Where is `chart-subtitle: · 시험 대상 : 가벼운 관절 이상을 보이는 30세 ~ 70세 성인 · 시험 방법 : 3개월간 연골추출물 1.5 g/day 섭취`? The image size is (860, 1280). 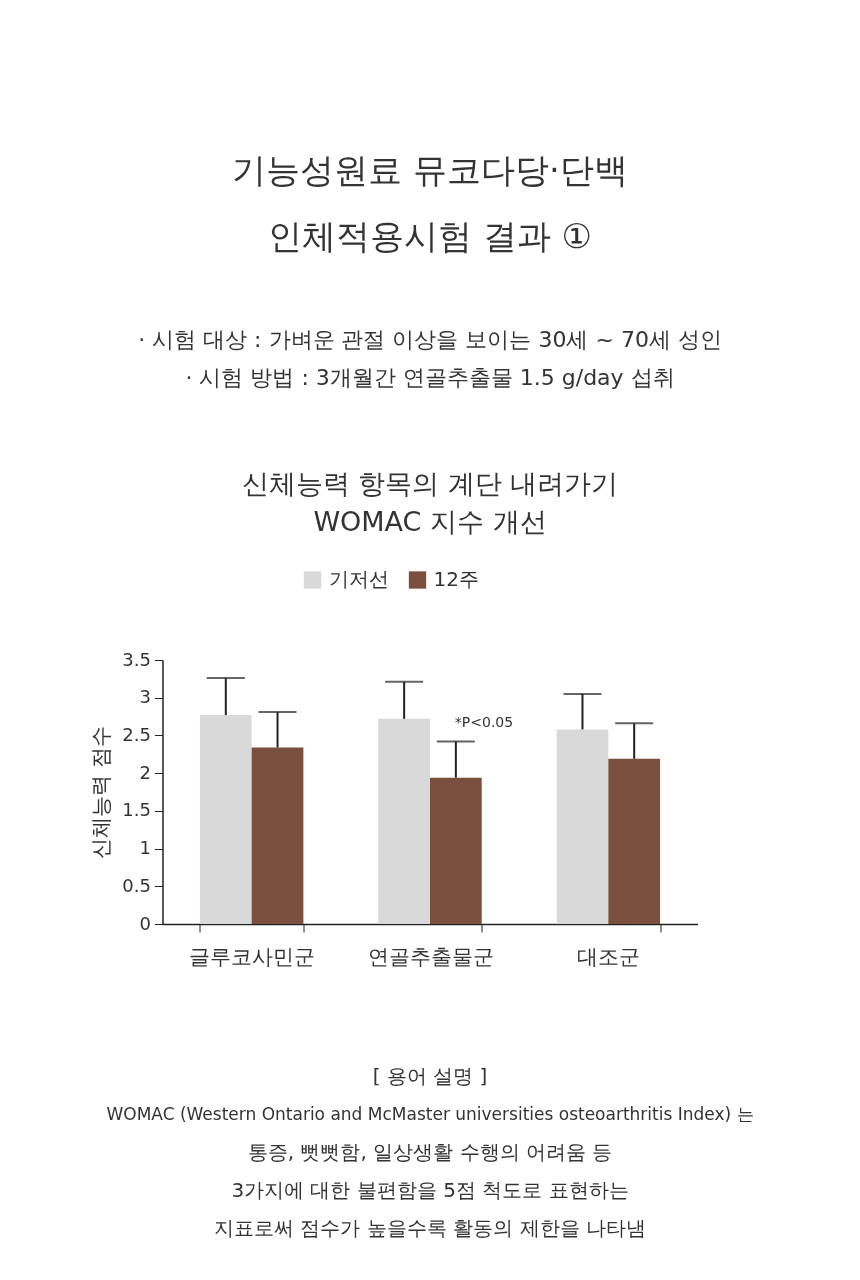
chart-subtitle: · 시험 대상 : 가벼운 관절 이상을 보이는 30세 ~ 70세 성인 · 시험 방법 : 3개월간 연골추출물 1.5 g/day 섭취 is located at coordinates (430, 358).